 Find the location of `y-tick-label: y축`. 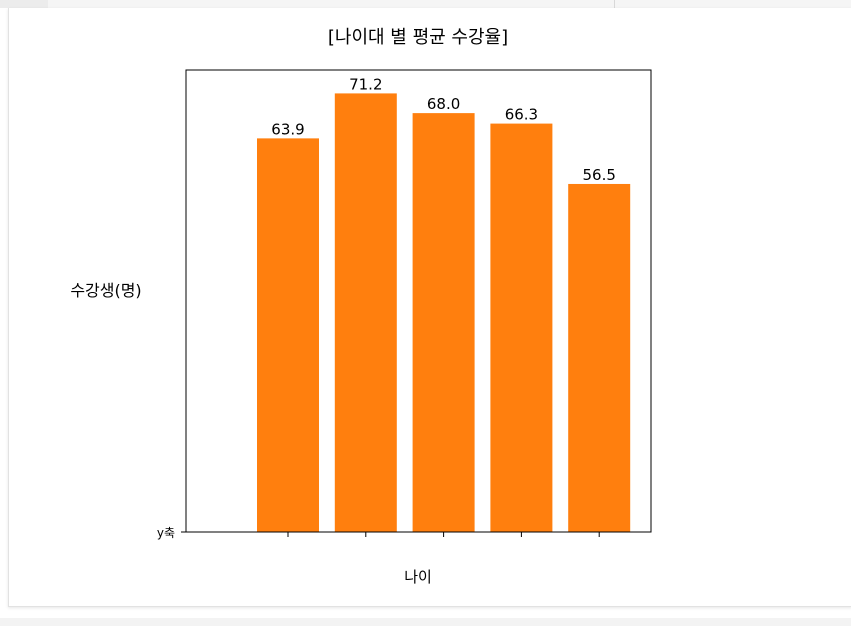

y-tick-label: y축 is located at coordinates (166, 533).